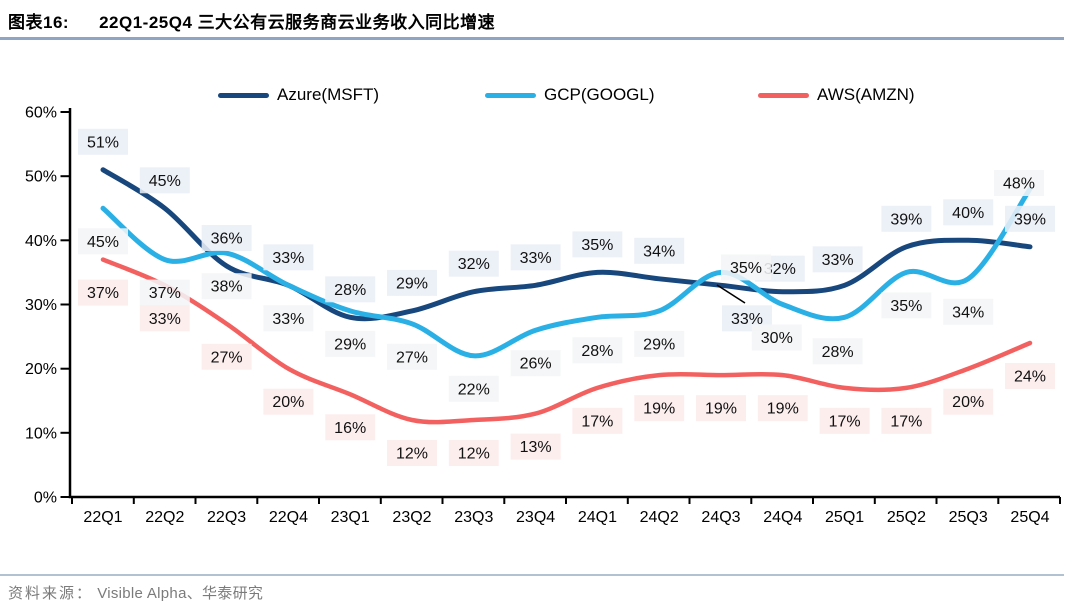 The height and width of the screenshot is (608, 1080). I want to click on x-axis-label: 22Q1, so click(102, 517).